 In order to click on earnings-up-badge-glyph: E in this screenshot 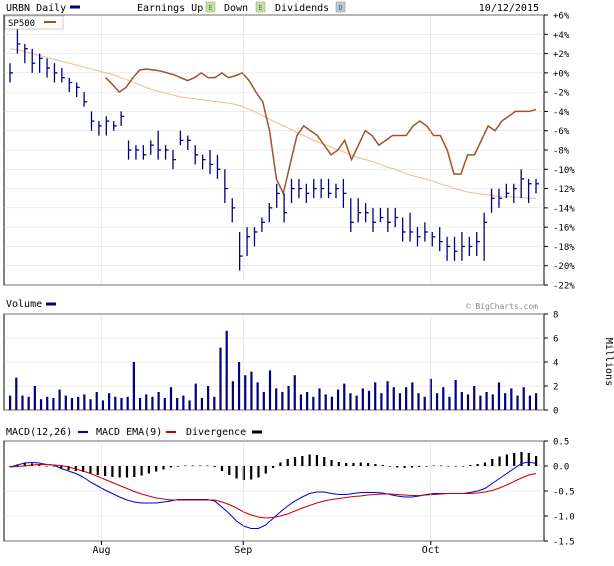, I will do `click(210, 8)`.